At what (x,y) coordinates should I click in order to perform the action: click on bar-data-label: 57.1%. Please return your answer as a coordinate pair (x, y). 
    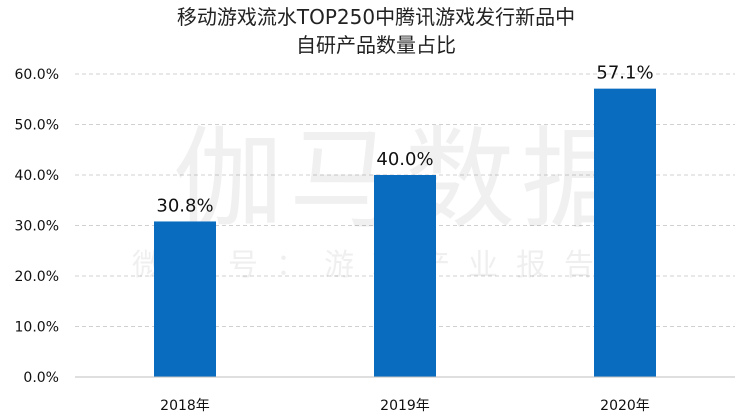
    Looking at the image, I should click on (624, 73).